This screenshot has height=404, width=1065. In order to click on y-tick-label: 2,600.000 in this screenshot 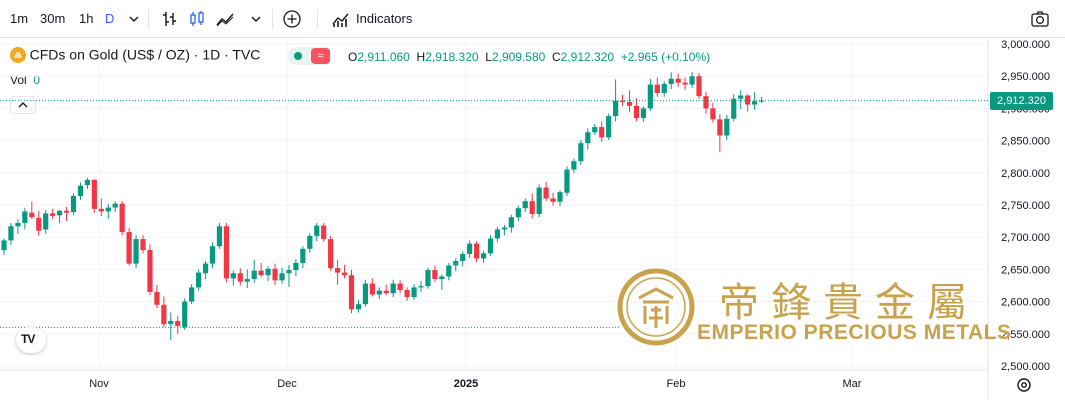, I will do `click(1025, 303)`.